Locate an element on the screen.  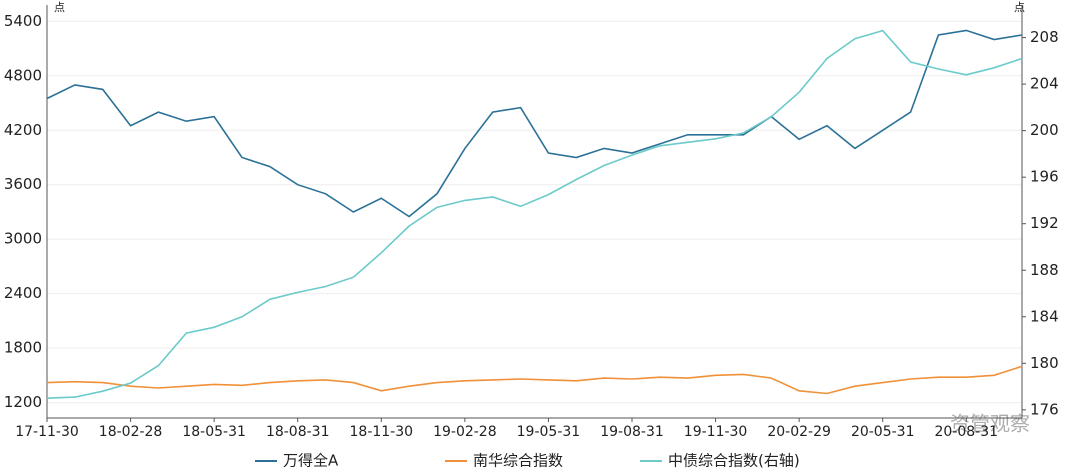
y2-tick-label: 192 is located at coordinates (1044, 223).